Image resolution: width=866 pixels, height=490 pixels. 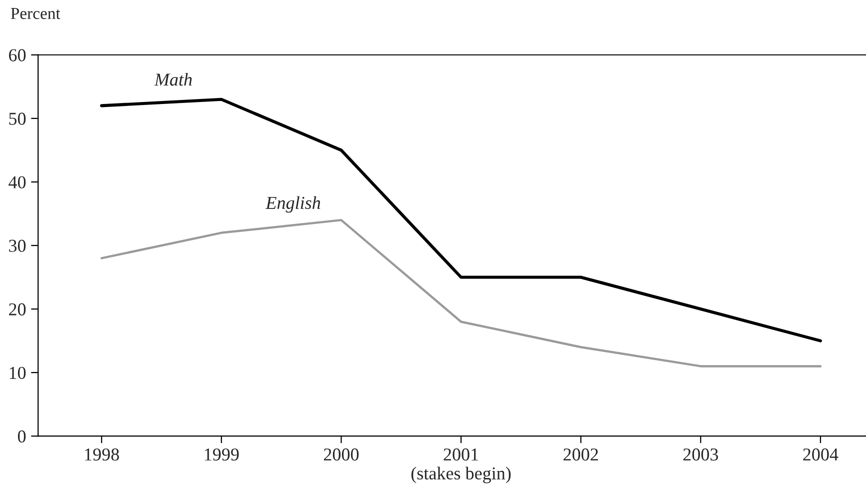 I want to click on x-tick-label: 1998, so click(x=102, y=454).